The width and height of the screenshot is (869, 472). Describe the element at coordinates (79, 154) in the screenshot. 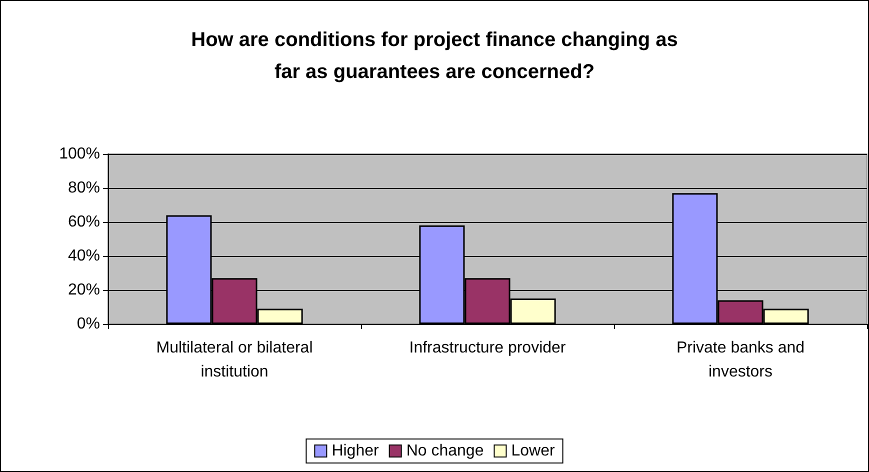

I see `y-tick-label: 100%` at that location.